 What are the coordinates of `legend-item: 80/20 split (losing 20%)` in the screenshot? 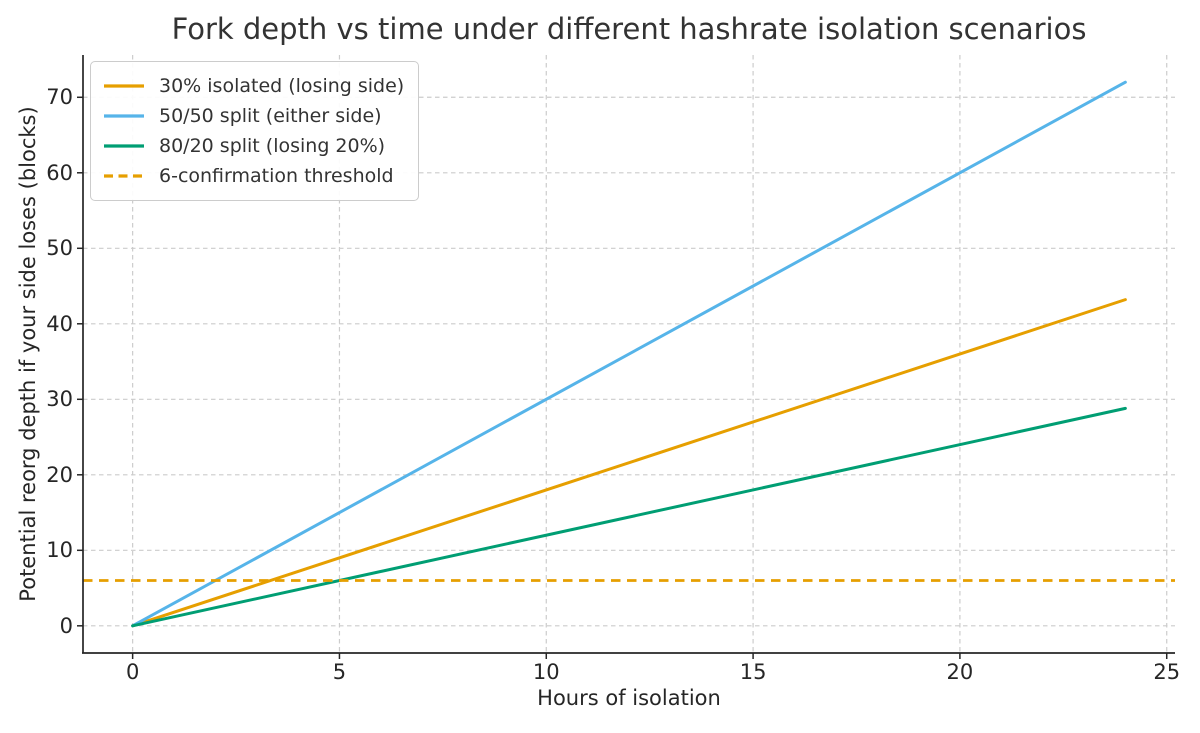 It's located at (253, 146).